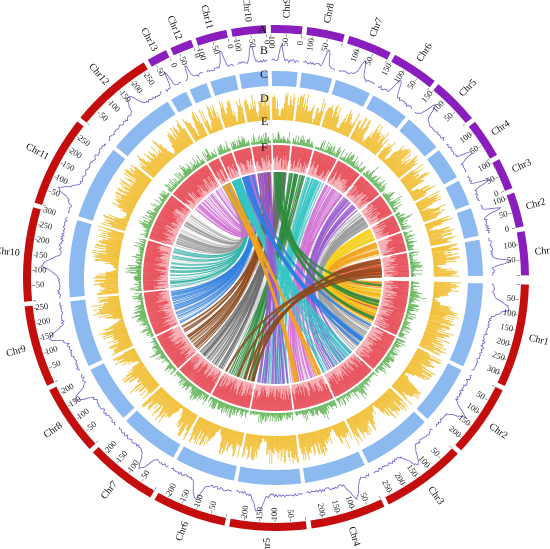 The height and width of the screenshot is (549, 550). I want to click on chromosome-band-r-chr5, so click(268, 525).